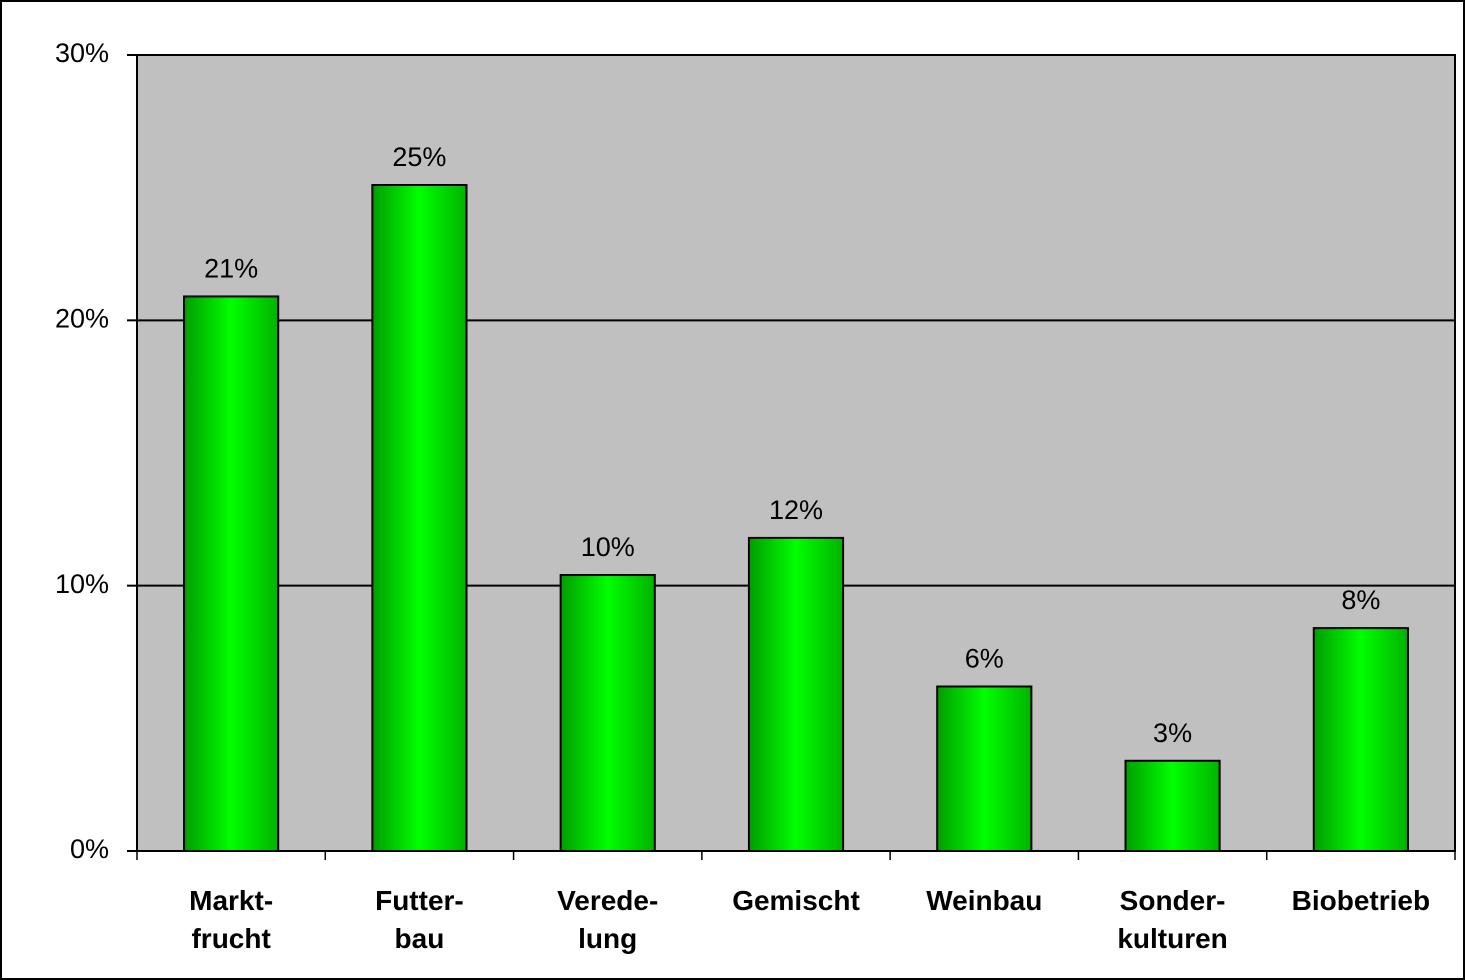 This screenshot has height=980, width=1465. I want to click on value-label: 12%, so click(796, 510).